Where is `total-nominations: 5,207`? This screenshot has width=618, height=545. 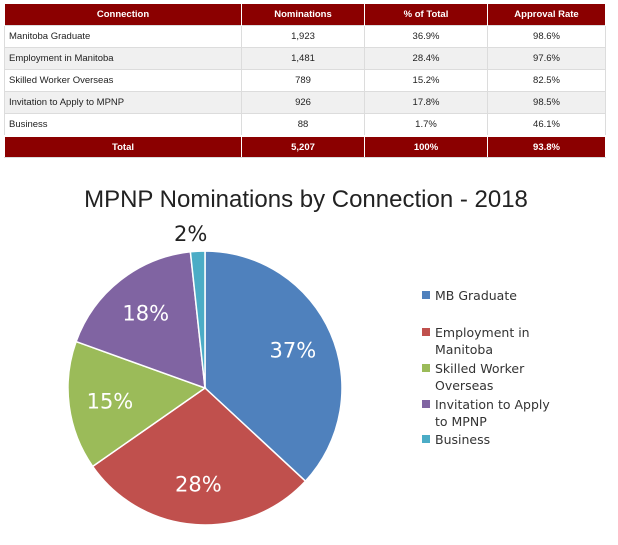
total-nominations: 5,207 is located at coordinates (303, 146).